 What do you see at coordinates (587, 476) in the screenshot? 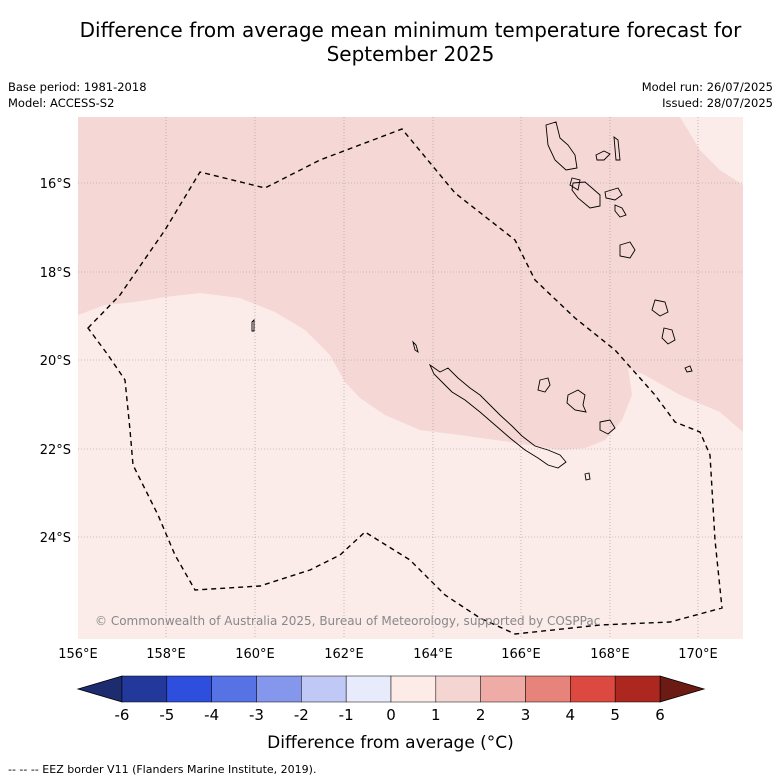
I see `walpole-island` at bounding box center [587, 476].